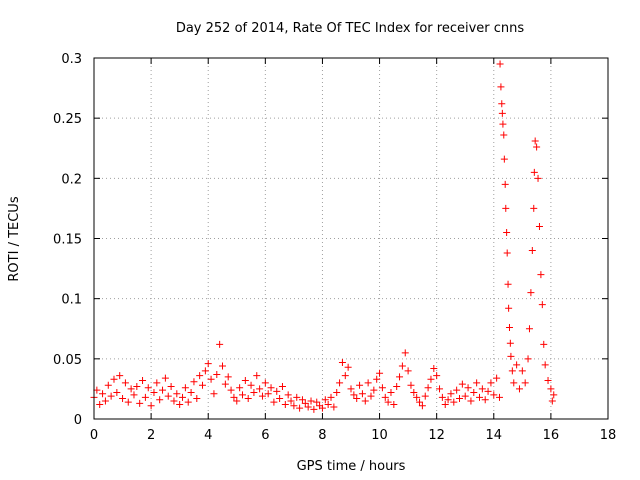 Image resolution: width=640 pixels, height=480 pixels. Describe the element at coordinates (71, 179) in the screenshot. I see `y-tick-label: 0.2` at that location.